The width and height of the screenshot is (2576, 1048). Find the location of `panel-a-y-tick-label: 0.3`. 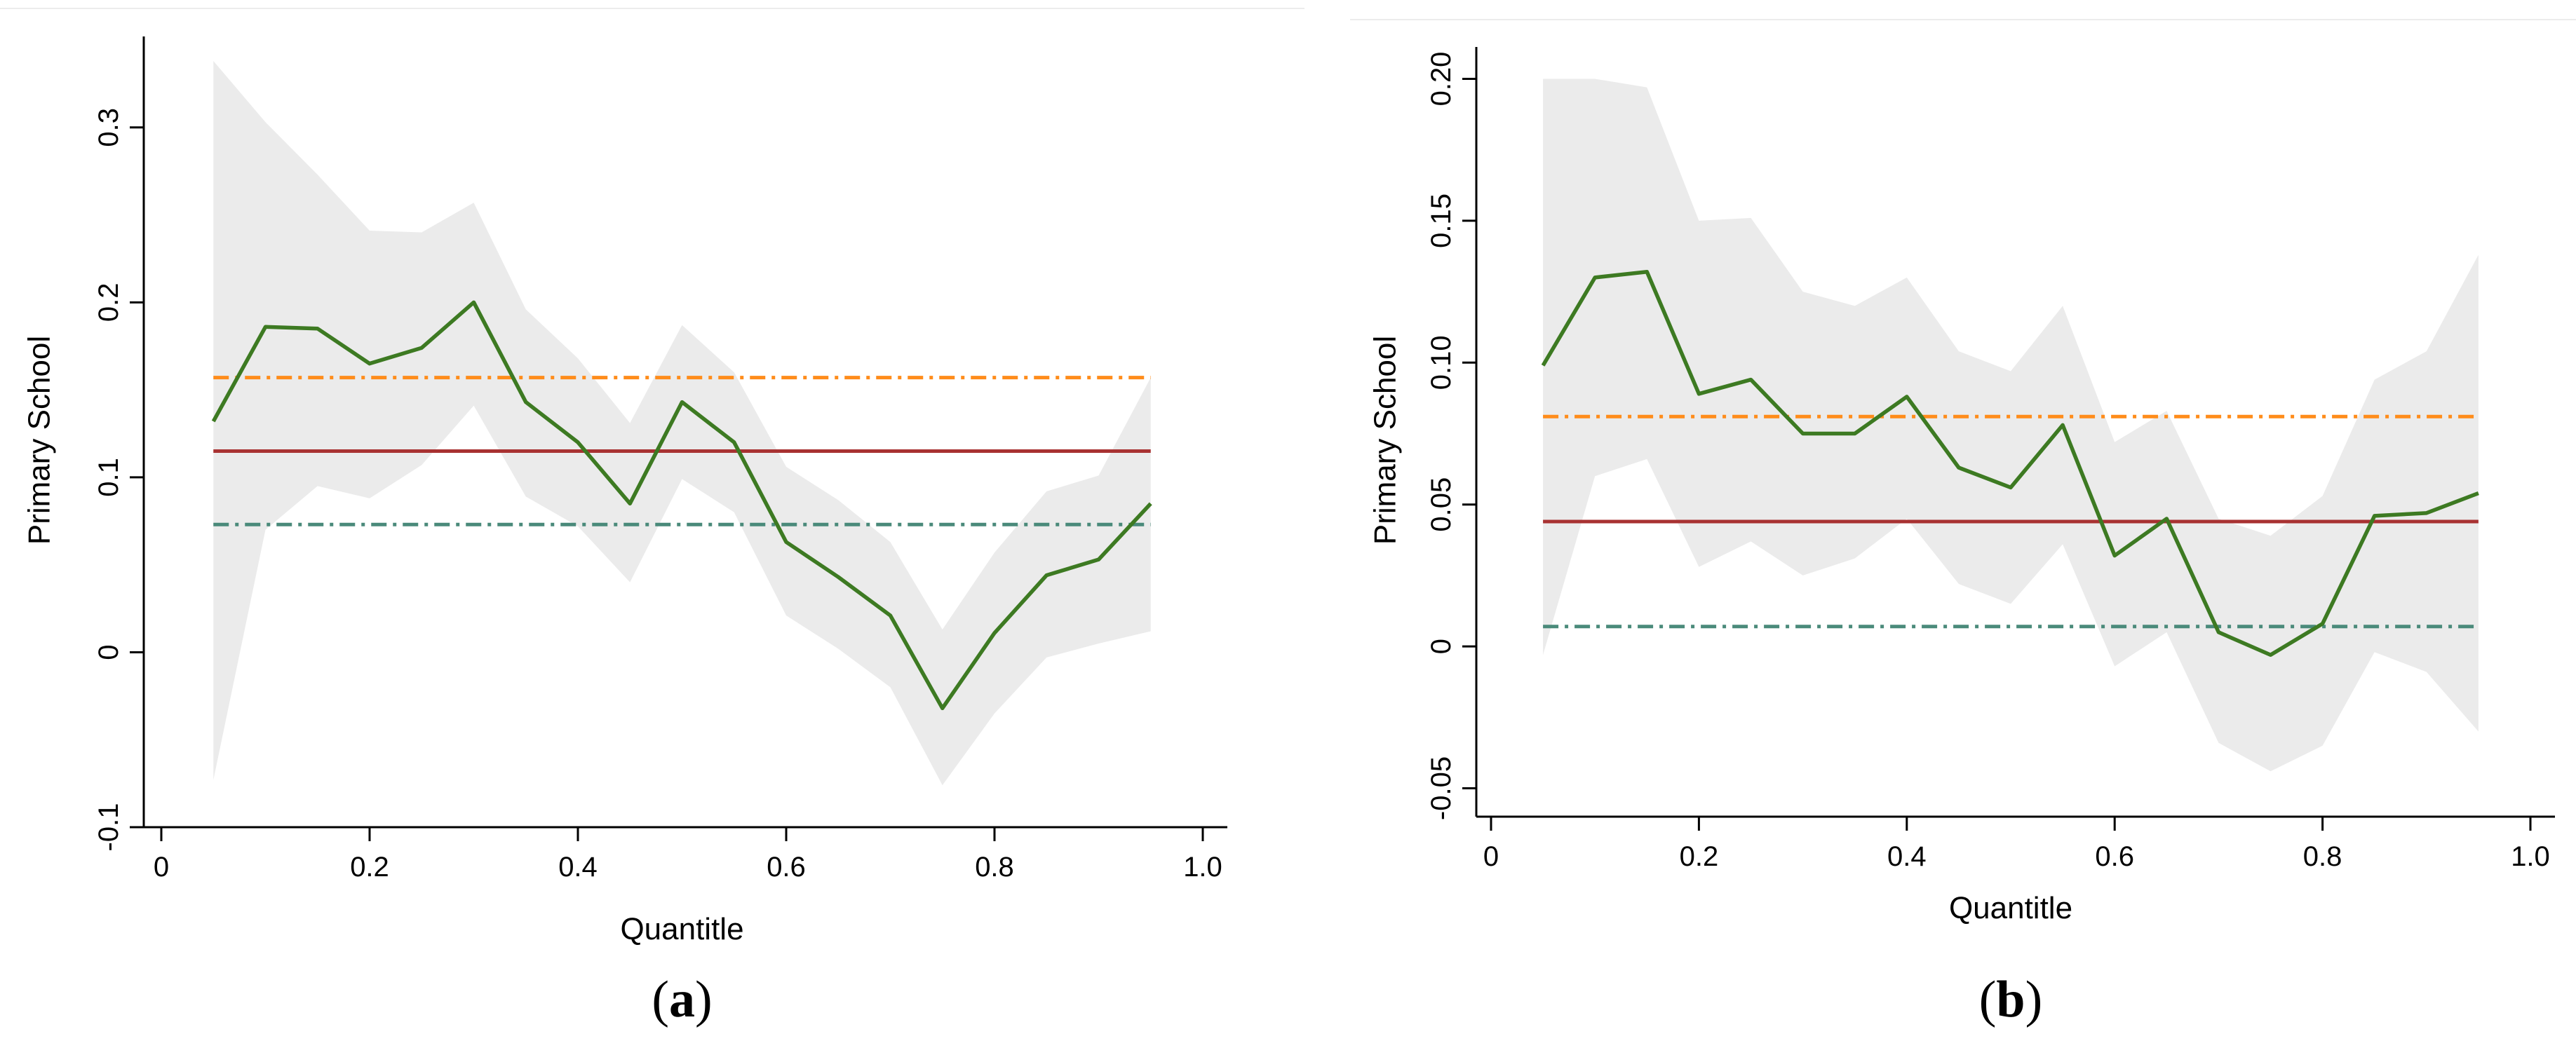

panel-a-y-tick-label: 0.3 is located at coordinates (108, 127).